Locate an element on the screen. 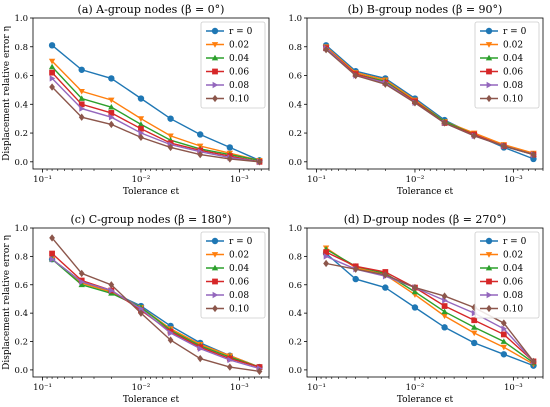 The width and height of the screenshot is (550, 407). panel-title: (a) A-group nodes (β = 0°) is located at coordinates (151, 9).